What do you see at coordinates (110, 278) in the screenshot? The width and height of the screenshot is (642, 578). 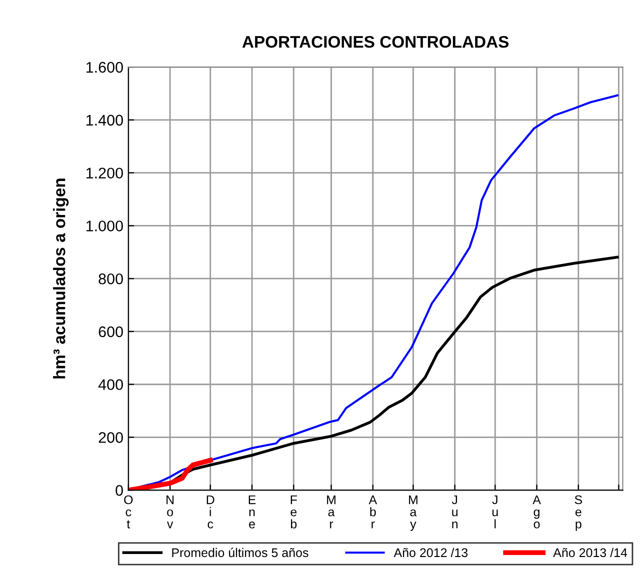 I see `y-tick-label: 800` at bounding box center [110, 278].